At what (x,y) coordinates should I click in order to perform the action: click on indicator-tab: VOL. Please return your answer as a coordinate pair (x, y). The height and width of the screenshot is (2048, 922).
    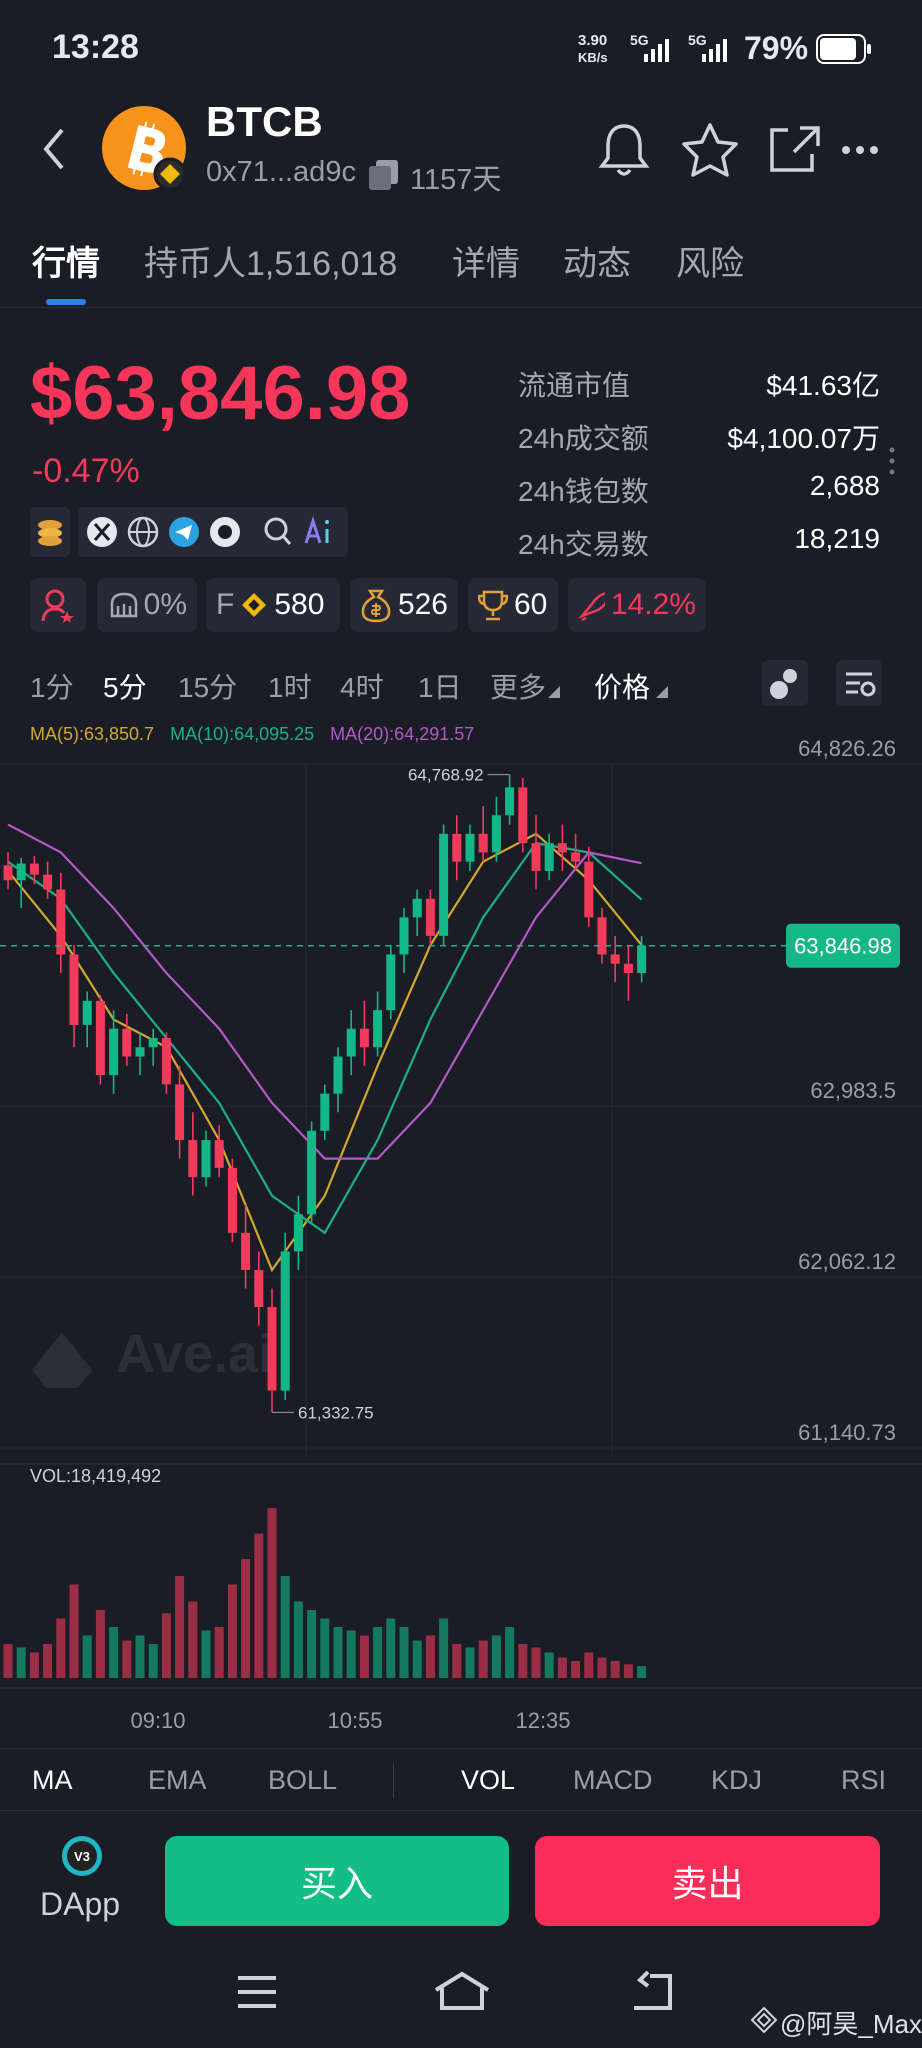
    Looking at the image, I should click on (488, 1780).